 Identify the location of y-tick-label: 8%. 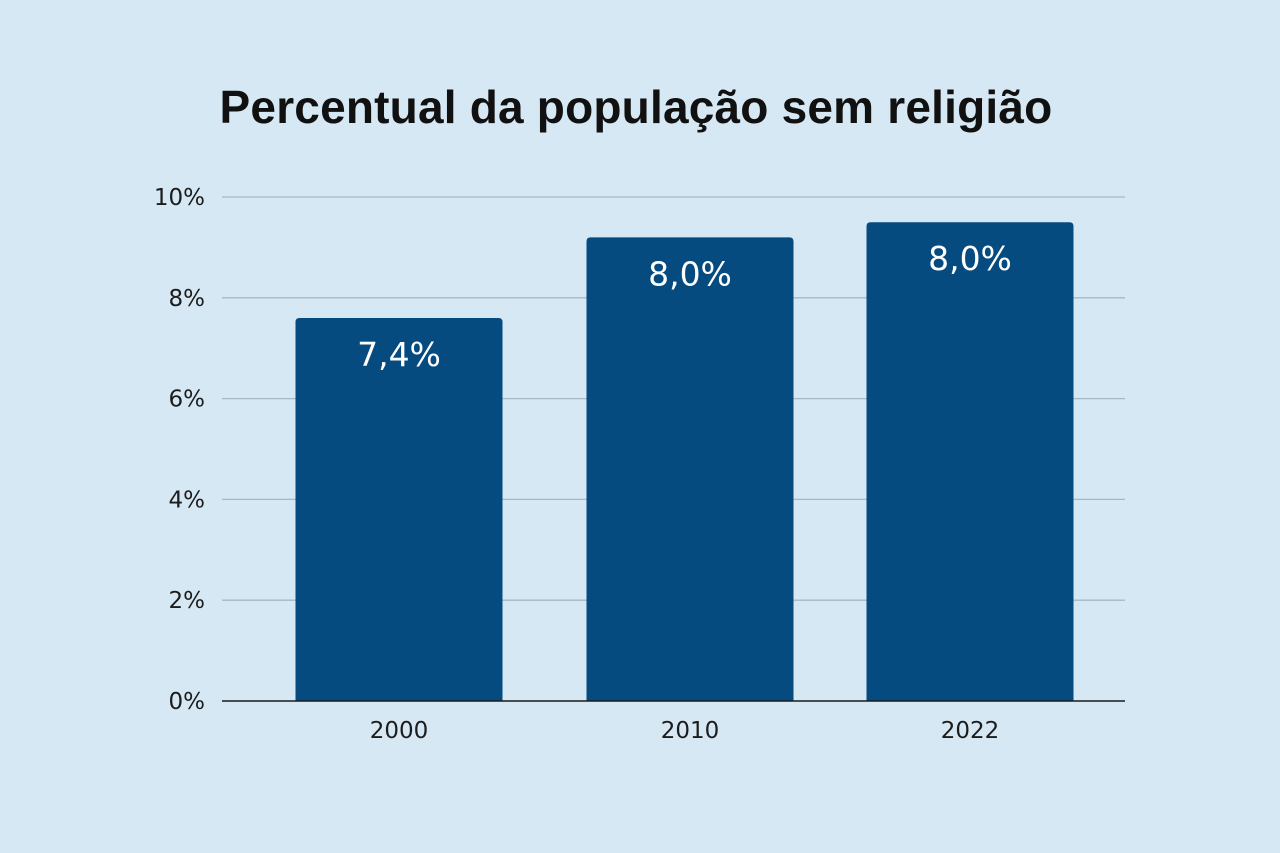
(187, 299).